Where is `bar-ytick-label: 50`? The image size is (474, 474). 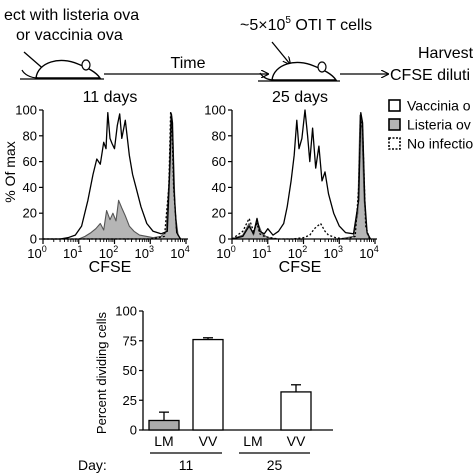
bar-ytick-label: 50 is located at coordinates (130, 370).